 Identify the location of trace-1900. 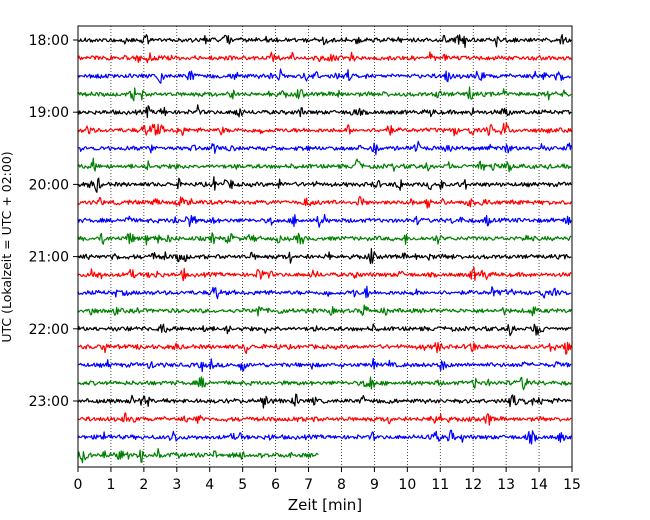
(324, 111).